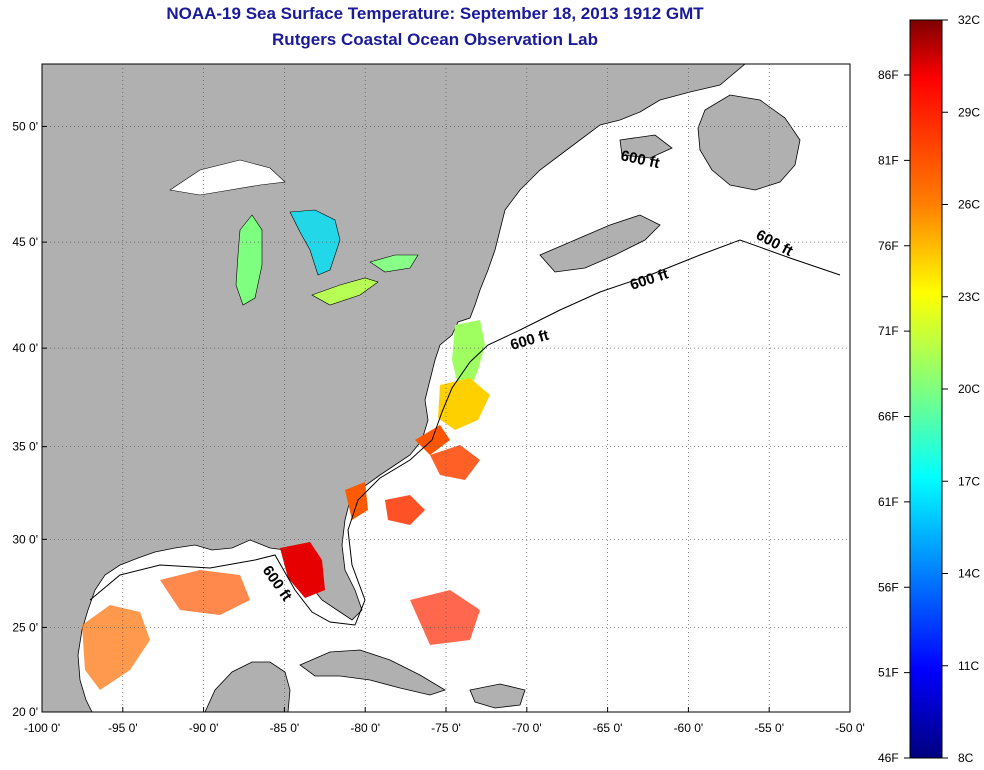 The image size is (984, 770). I want to click on celsius-label: 26C, so click(969, 205).